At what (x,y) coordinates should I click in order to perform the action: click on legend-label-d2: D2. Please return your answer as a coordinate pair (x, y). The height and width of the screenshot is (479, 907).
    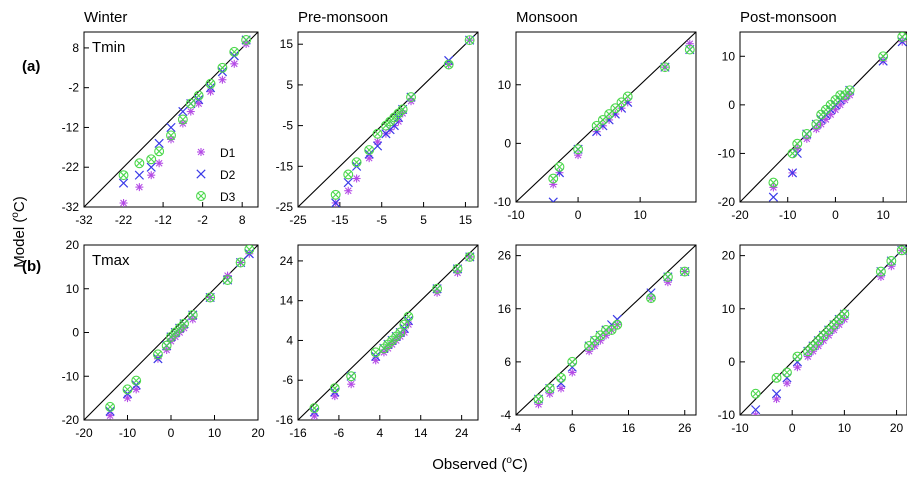
    Looking at the image, I should click on (228, 175).